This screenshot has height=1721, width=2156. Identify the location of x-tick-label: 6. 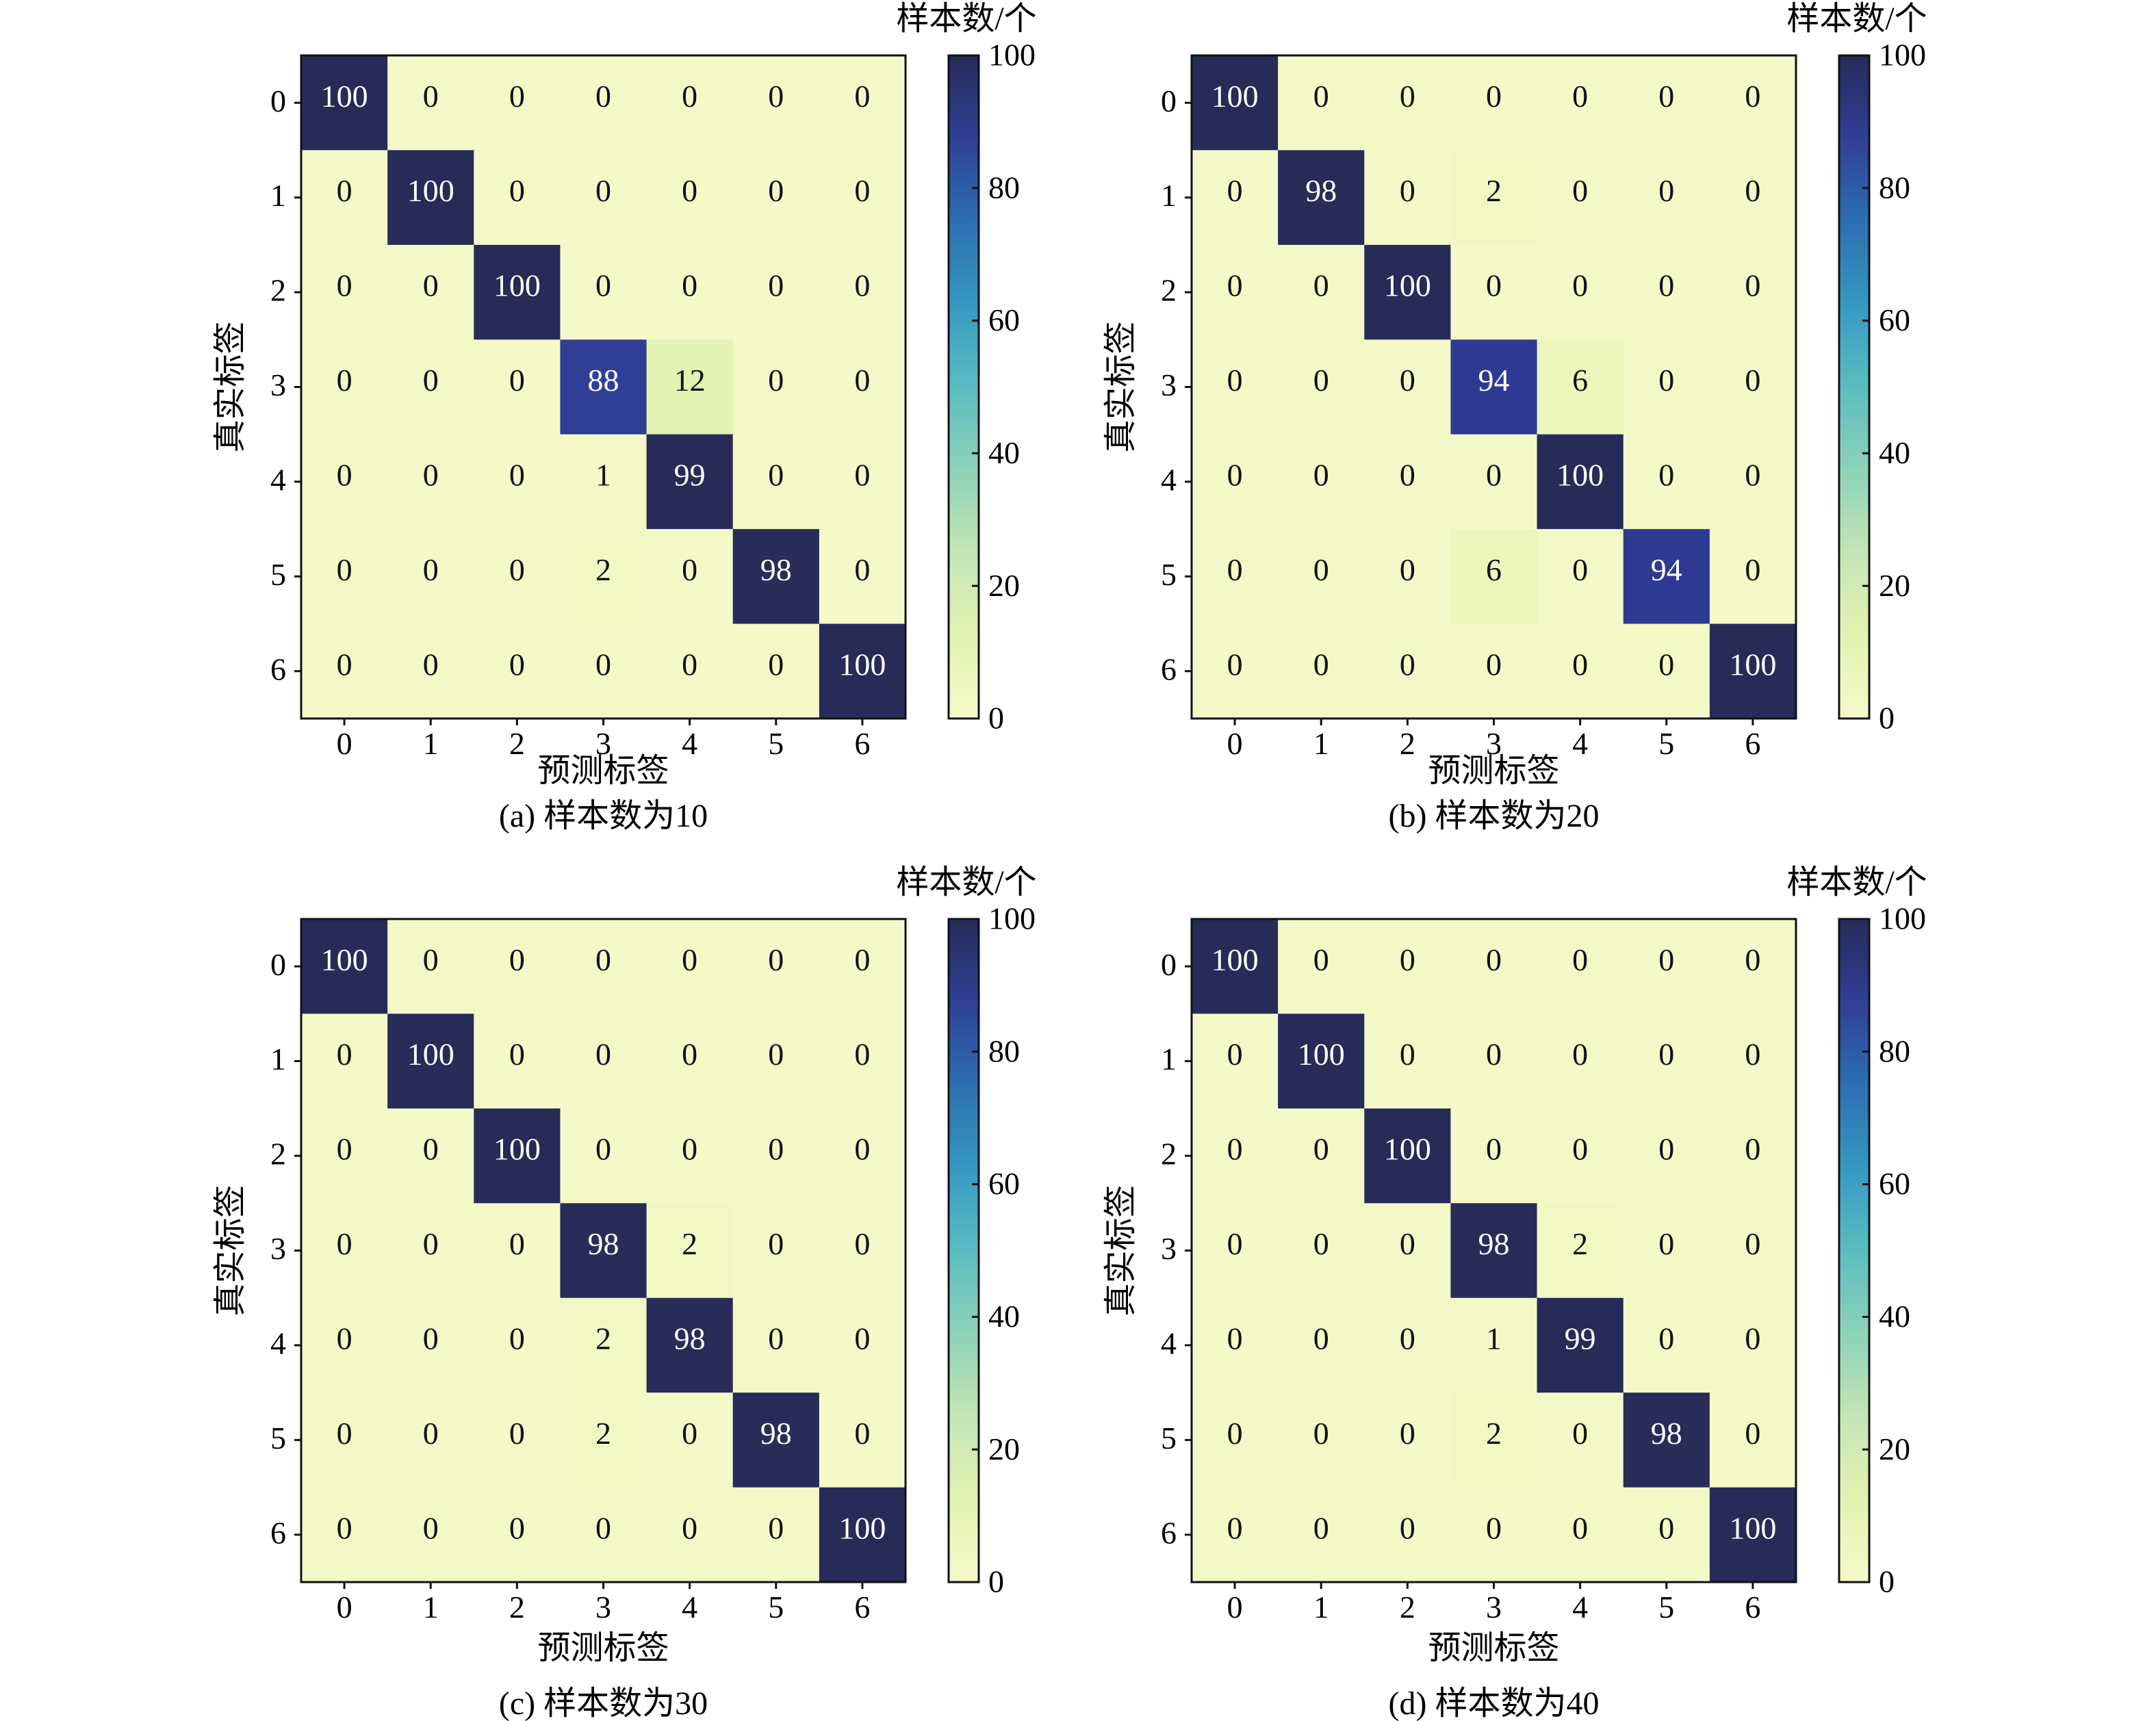
(1753, 1607).